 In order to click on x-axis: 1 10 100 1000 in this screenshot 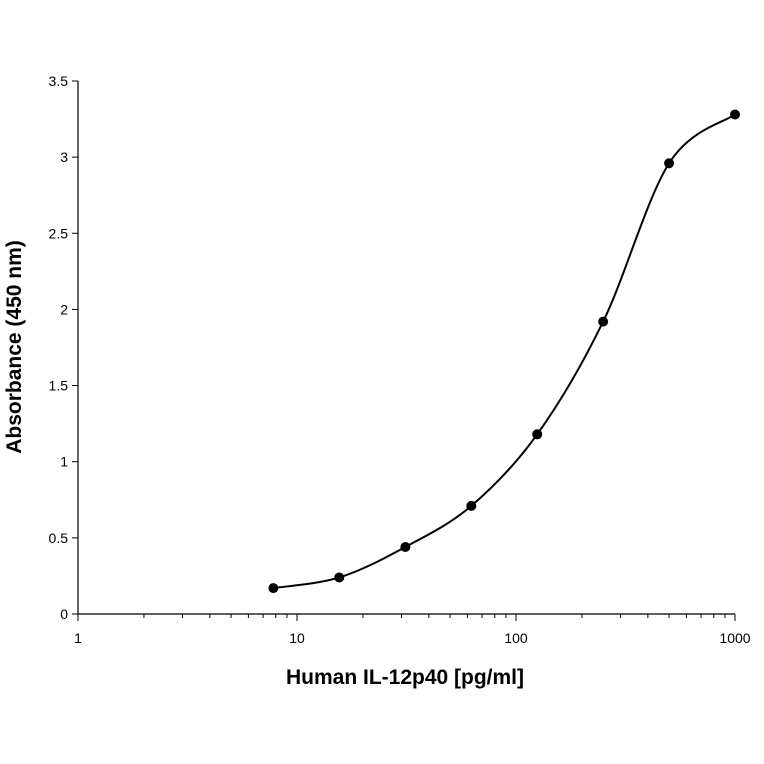, I will do `click(412, 629)`.